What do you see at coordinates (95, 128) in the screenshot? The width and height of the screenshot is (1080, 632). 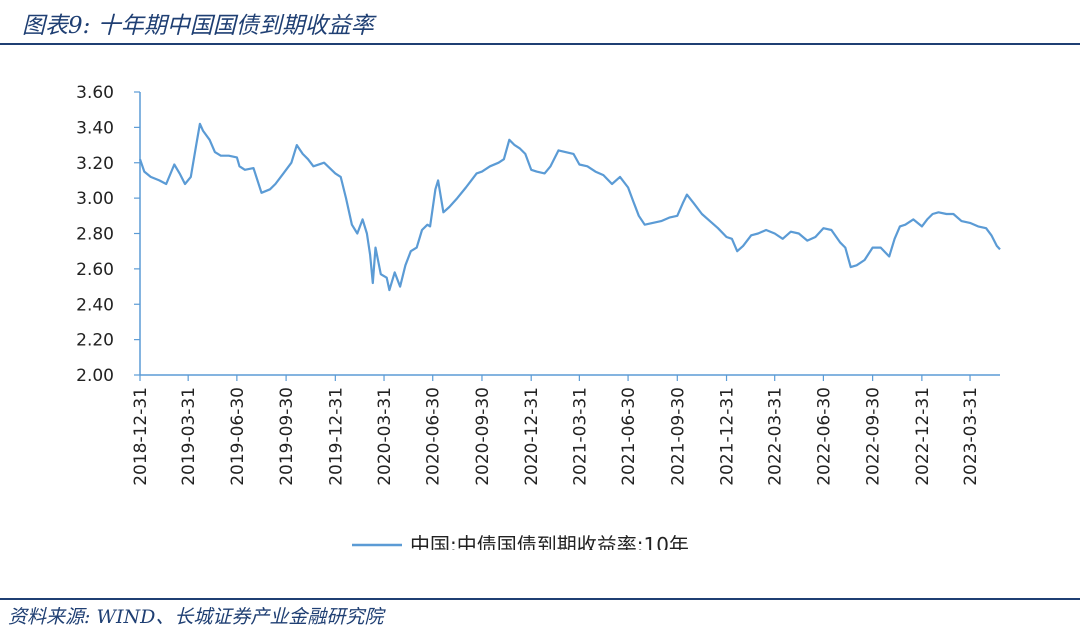 I see `y-tick-label: 3.40` at bounding box center [95, 128].